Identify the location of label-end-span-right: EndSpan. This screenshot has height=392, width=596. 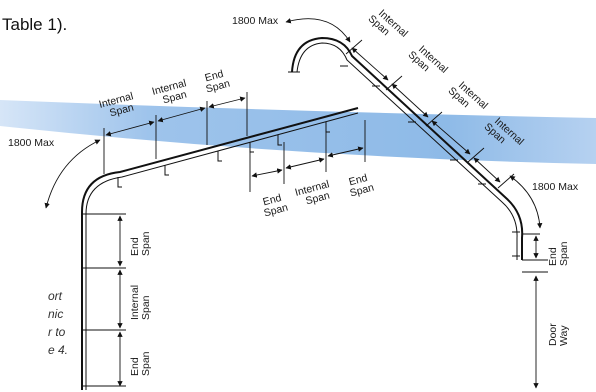
(558, 253).